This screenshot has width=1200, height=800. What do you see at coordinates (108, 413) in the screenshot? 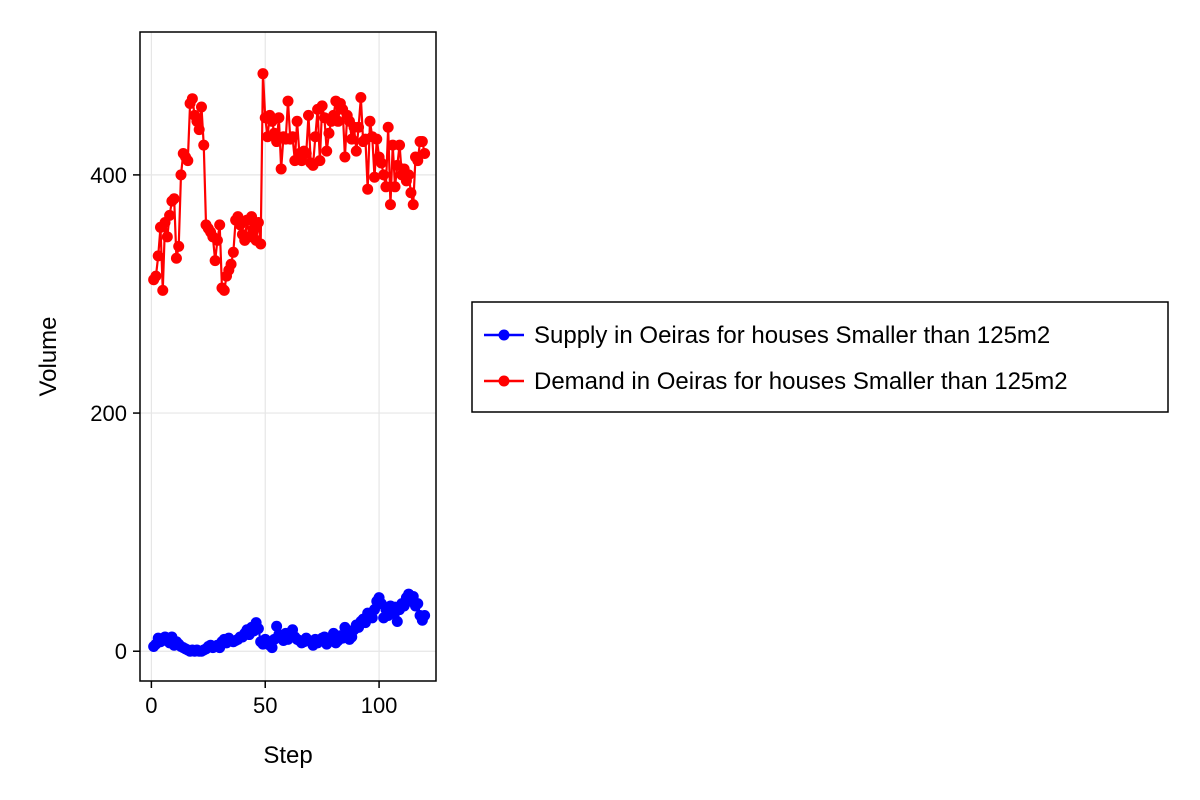
I see `y-tick-label: 200` at bounding box center [108, 413].